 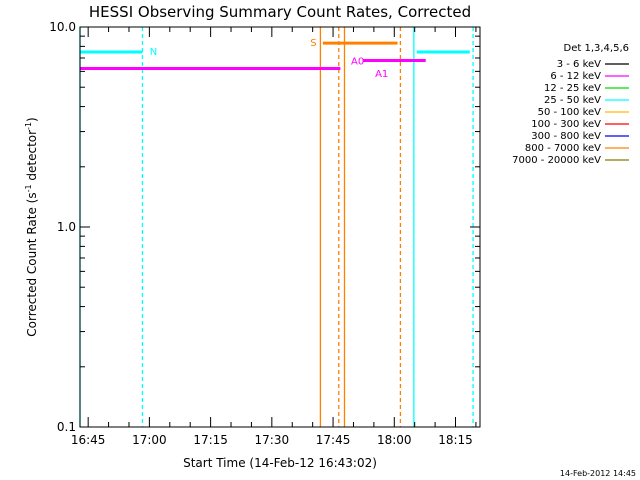 What do you see at coordinates (563, 148) in the screenshot?
I see `legend-label-7: 800 - 7000 keV` at bounding box center [563, 148].